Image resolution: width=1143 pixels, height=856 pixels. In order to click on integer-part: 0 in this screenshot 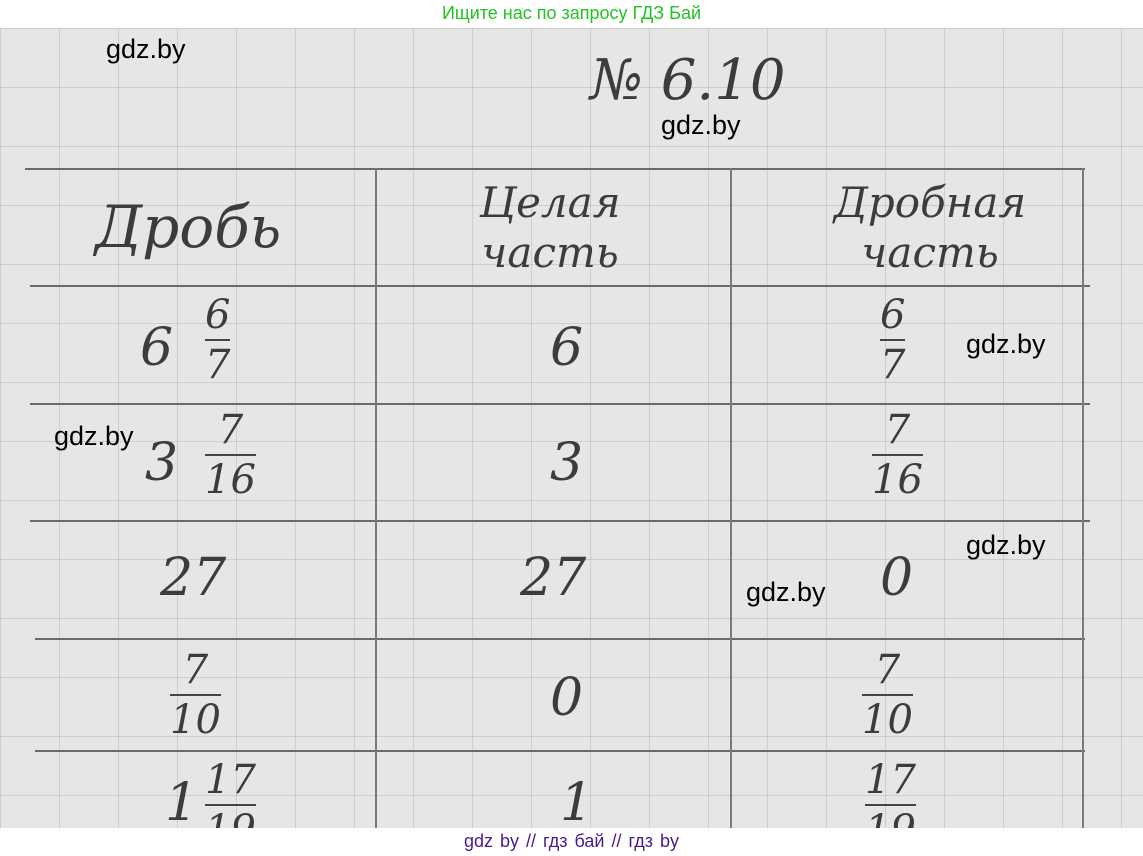, I will do `click(567, 698)`.